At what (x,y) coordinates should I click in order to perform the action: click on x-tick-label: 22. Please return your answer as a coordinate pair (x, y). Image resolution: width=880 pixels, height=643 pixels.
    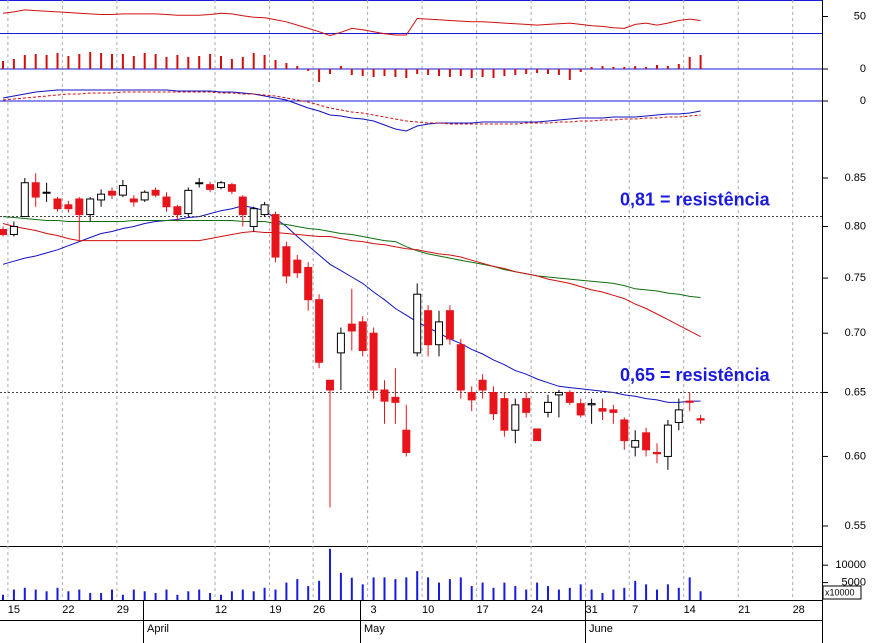
    Looking at the image, I should click on (68, 610).